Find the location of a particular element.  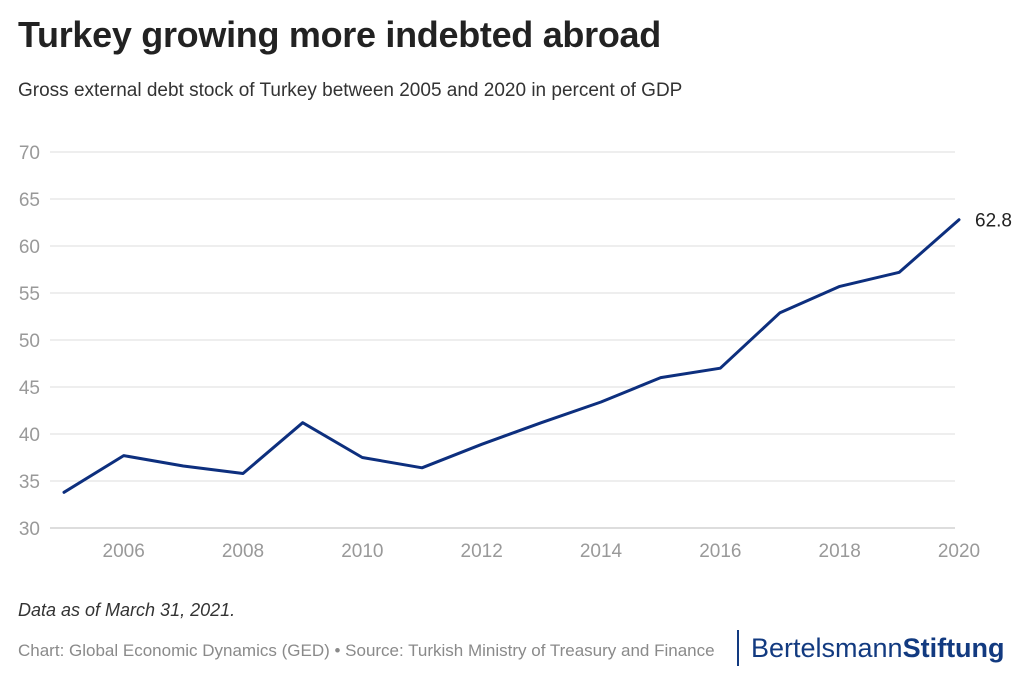

x-tick-label: 2014 is located at coordinates (601, 551).